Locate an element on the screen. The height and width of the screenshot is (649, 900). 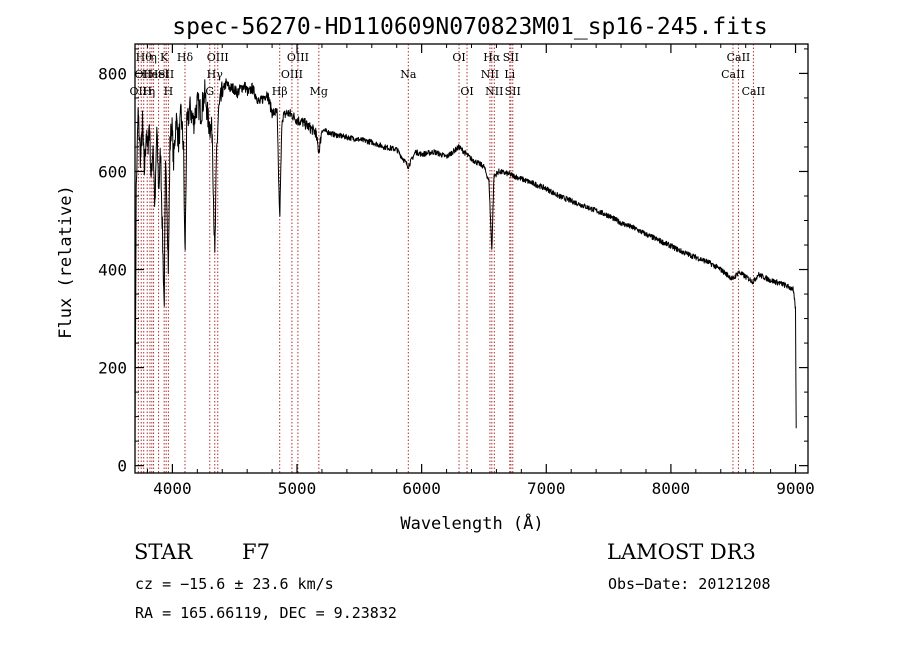
obs-date: Obs−Date: 20121208 is located at coordinates (689, 584).